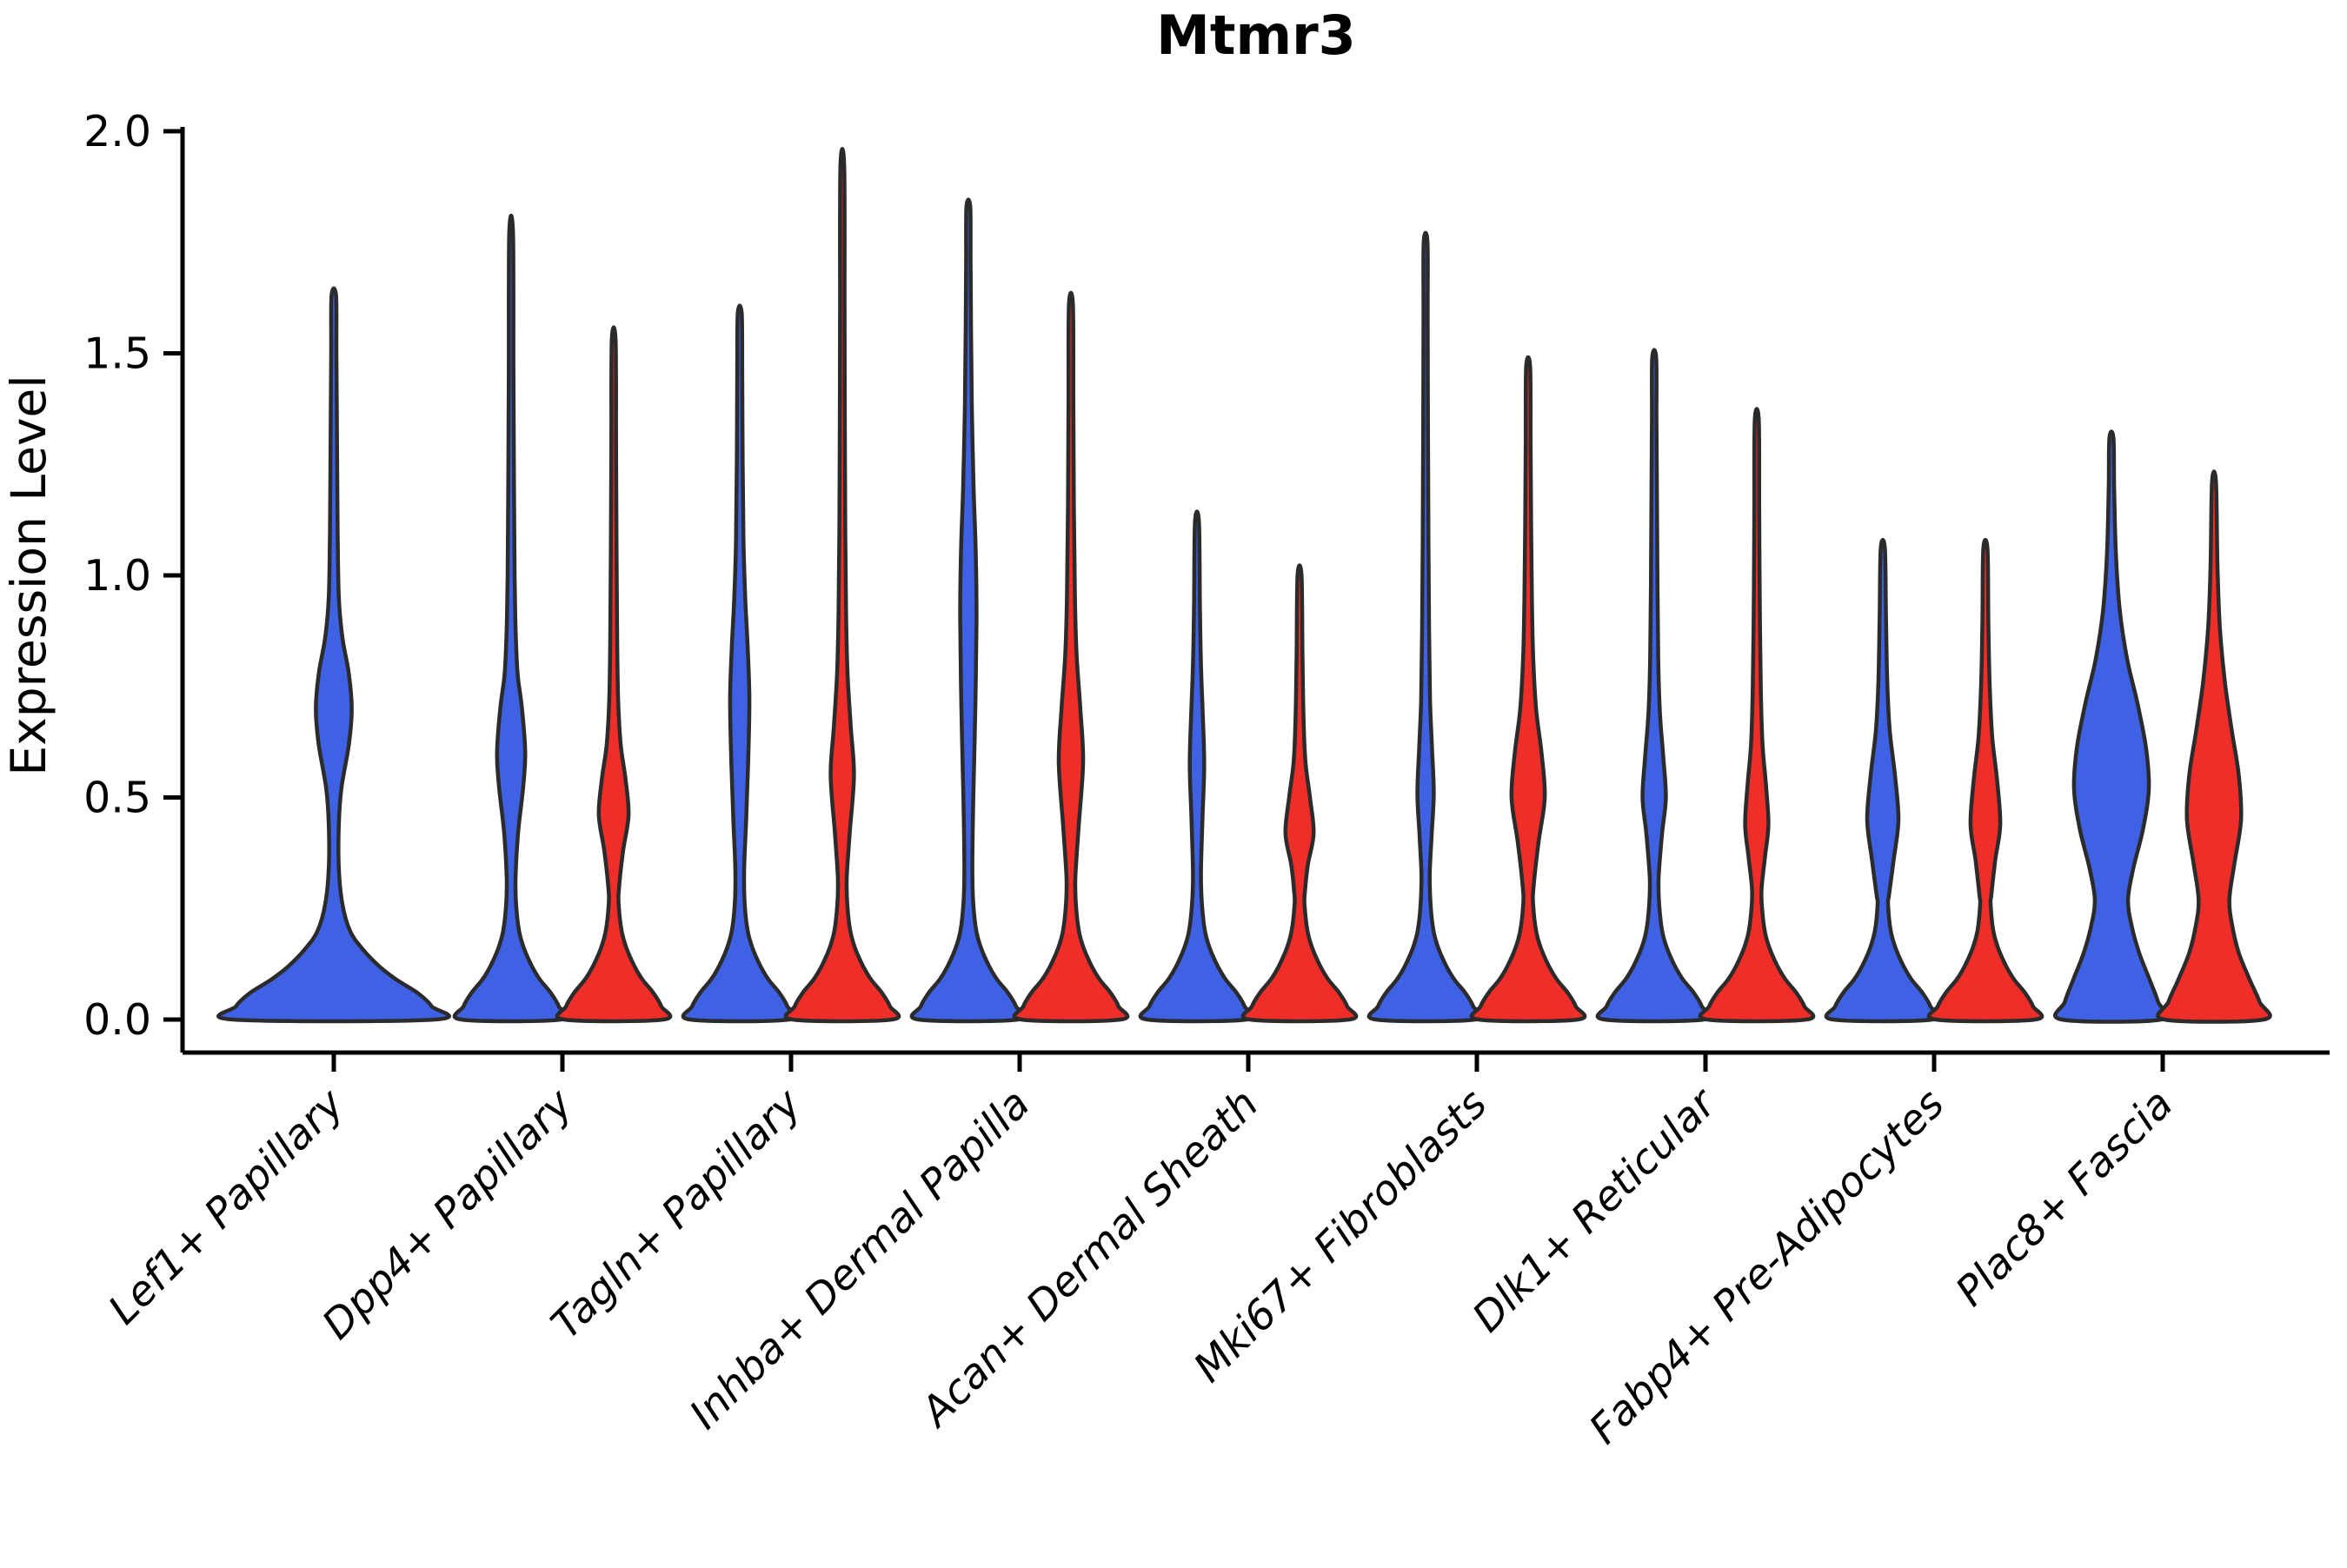 This screenshot has width=2347, height=1568. Describe the element at coordinates (968, 610) in the screenshot. I see `violin-inhba-dermal-papilla-blue` at that location.